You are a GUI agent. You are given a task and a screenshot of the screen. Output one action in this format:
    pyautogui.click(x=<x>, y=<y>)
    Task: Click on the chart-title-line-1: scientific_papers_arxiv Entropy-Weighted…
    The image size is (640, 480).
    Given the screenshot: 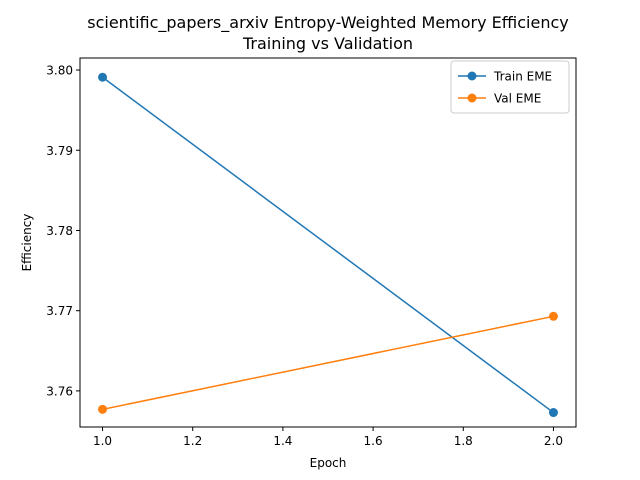 What is the action you would take?
    pyautogui.click(x=328, y=23)
    